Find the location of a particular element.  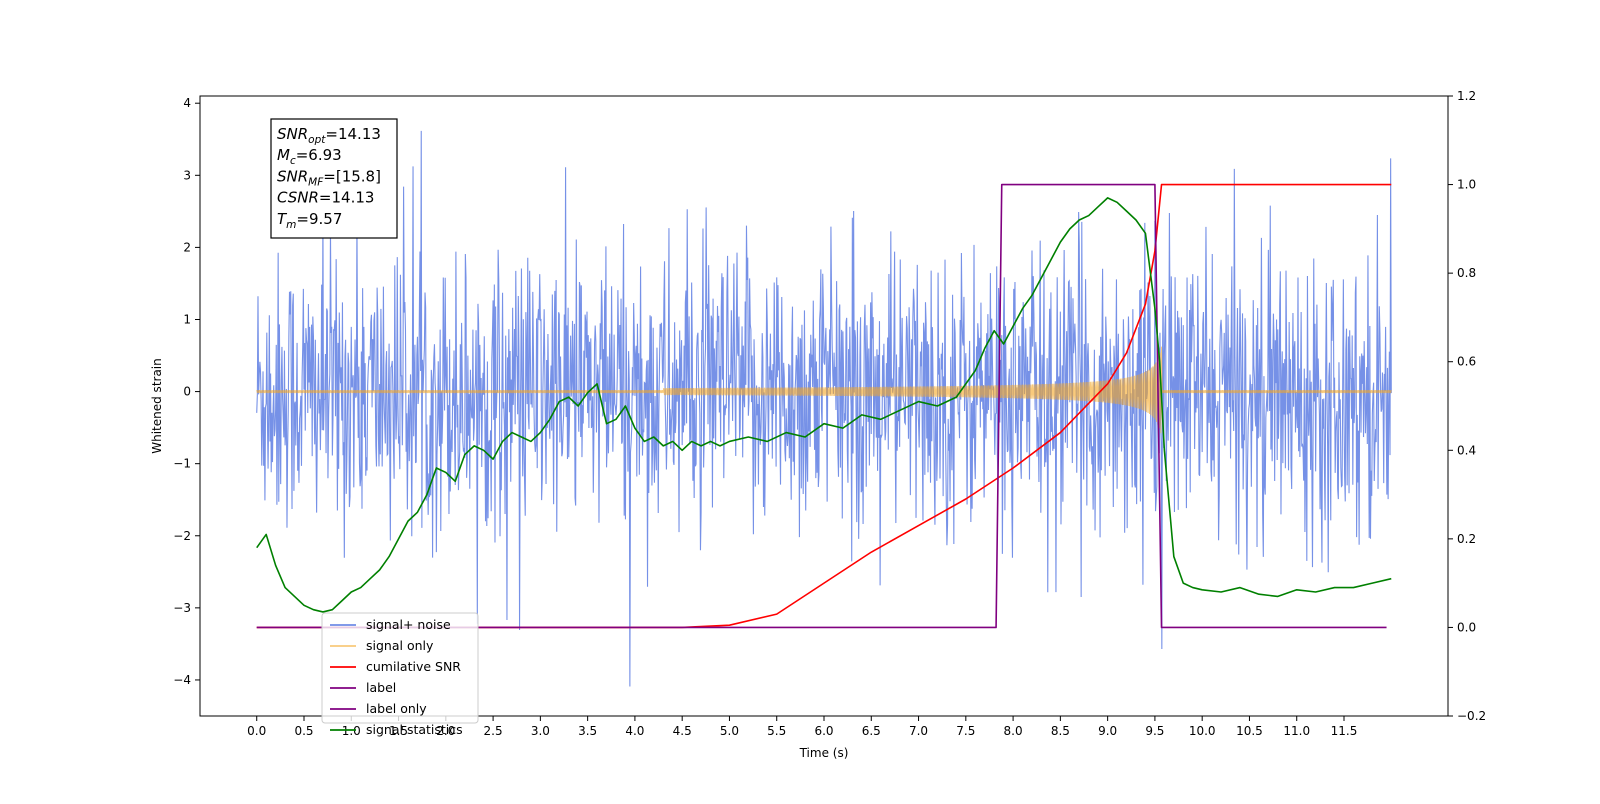

info-symbol: CSNR is located at coordinates (298, 198).